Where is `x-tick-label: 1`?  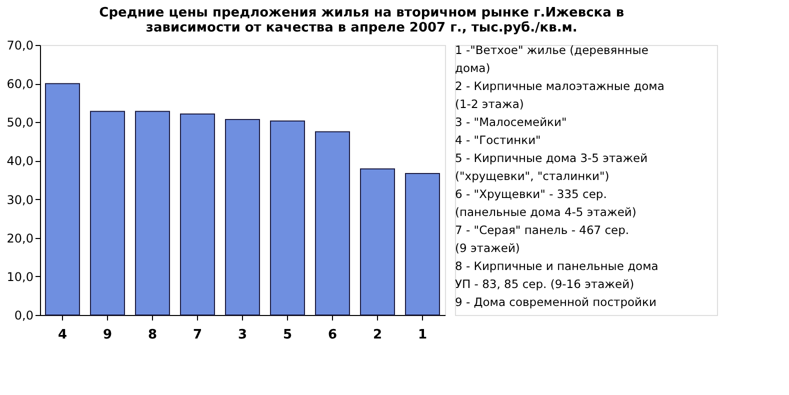 x-tick-label: 1 is located at coordinates (423, 335).